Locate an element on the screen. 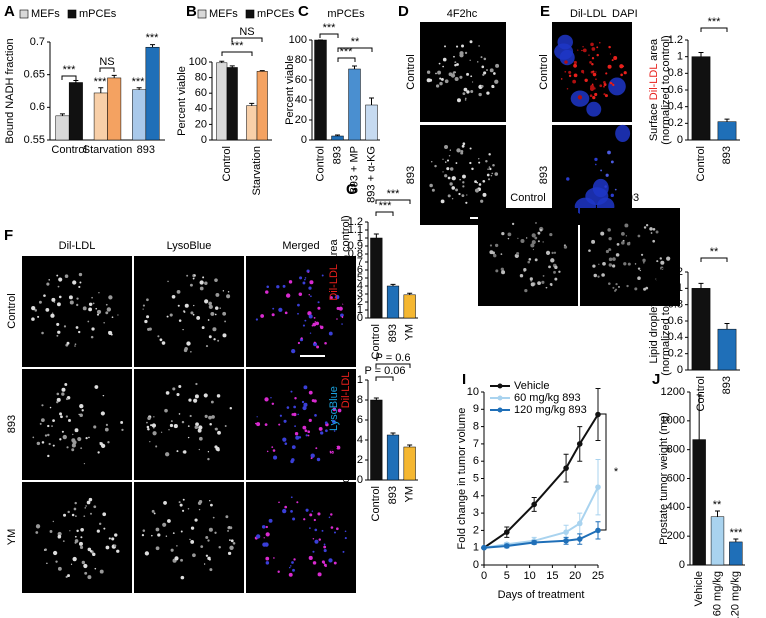 The width and height of the screenshot is (766, 618). error-bar is located at coordinates (76, 81).